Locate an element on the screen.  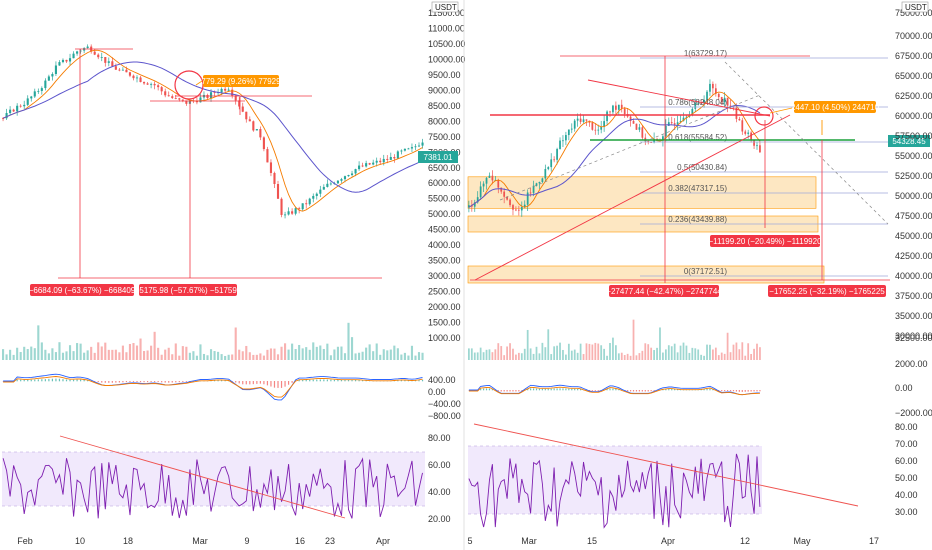
rsi-trendline is located at coordinates (202, 477).